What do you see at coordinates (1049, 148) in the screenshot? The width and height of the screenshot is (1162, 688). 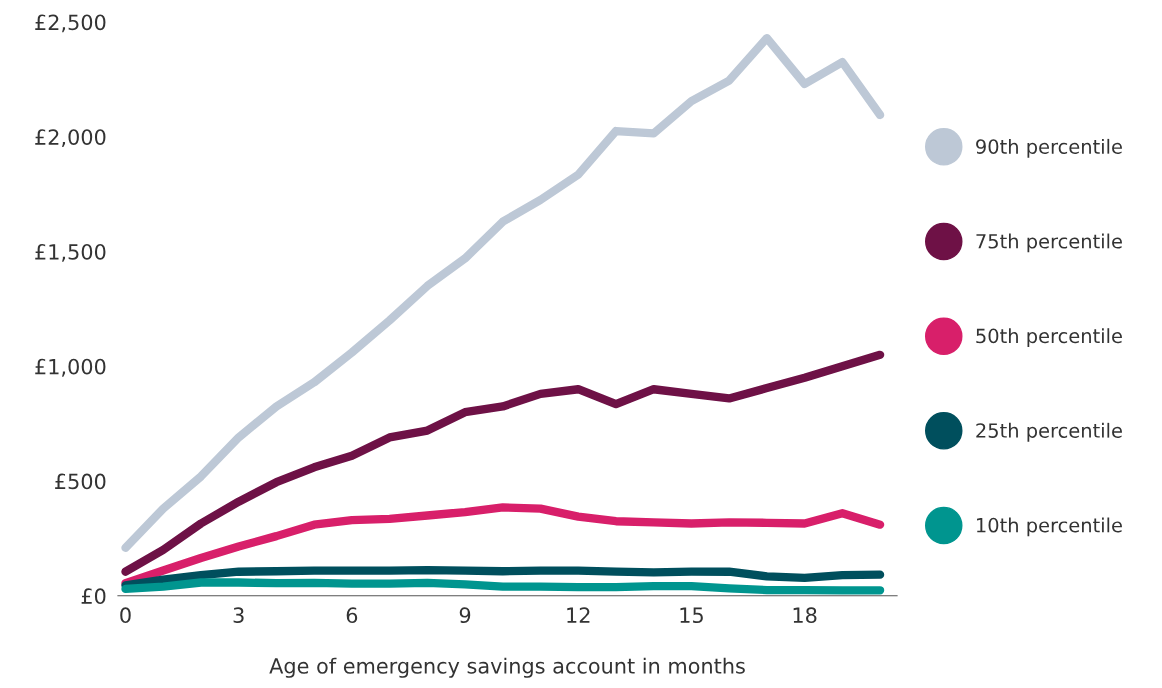 I see `legend-label: 90th percentile` at bounding box center [1049, 148].